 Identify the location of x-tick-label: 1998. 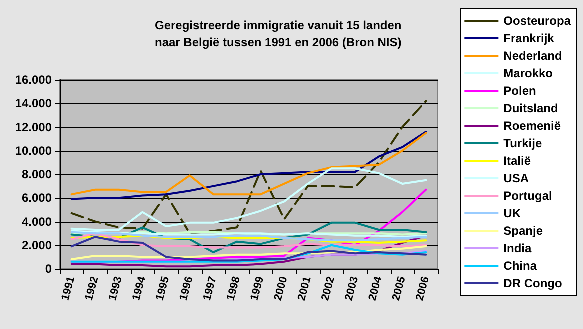
(234, 288).